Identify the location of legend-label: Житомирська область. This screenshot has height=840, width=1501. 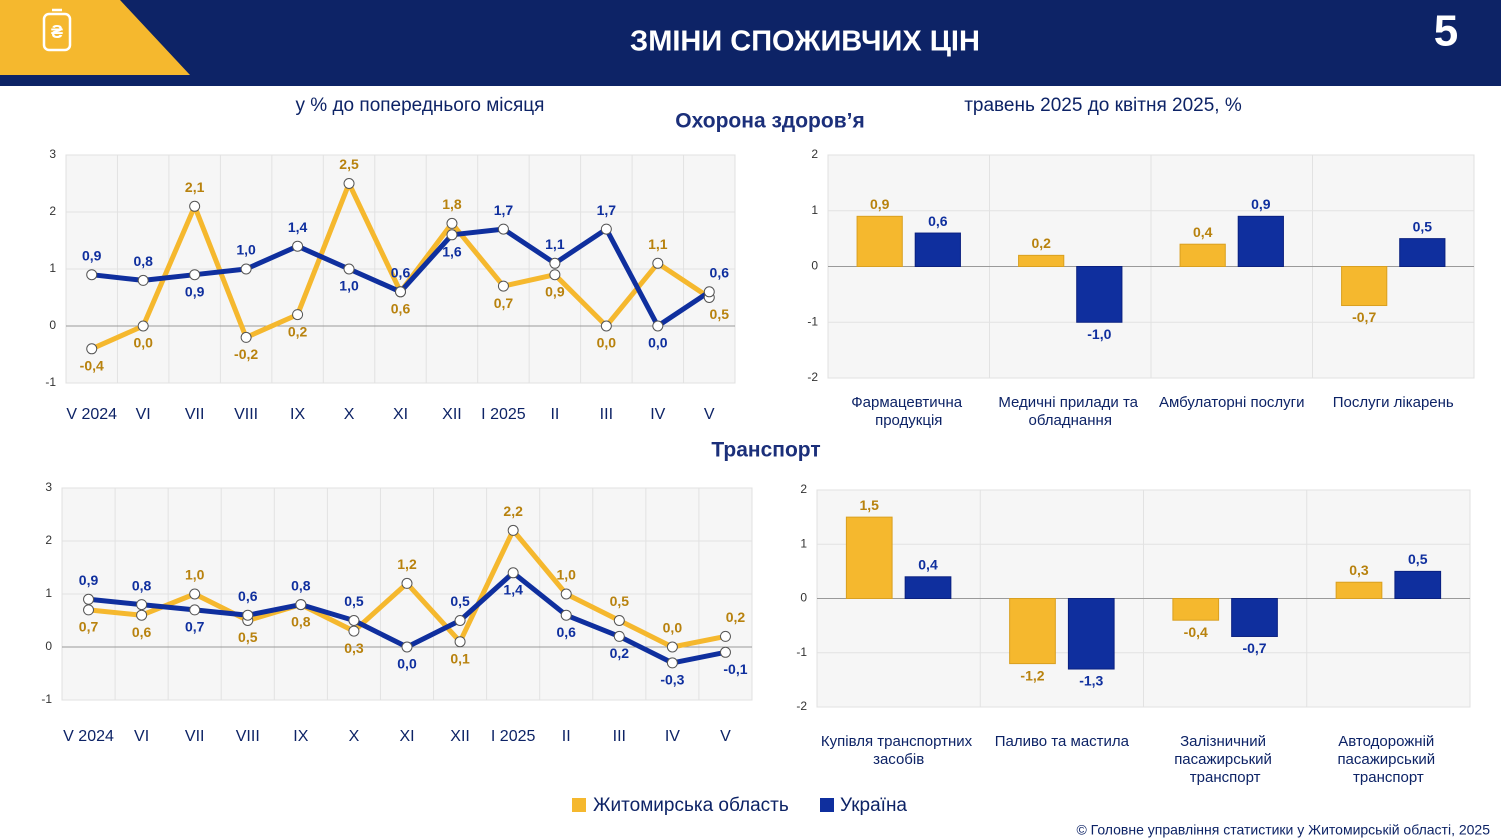
(691, 805).